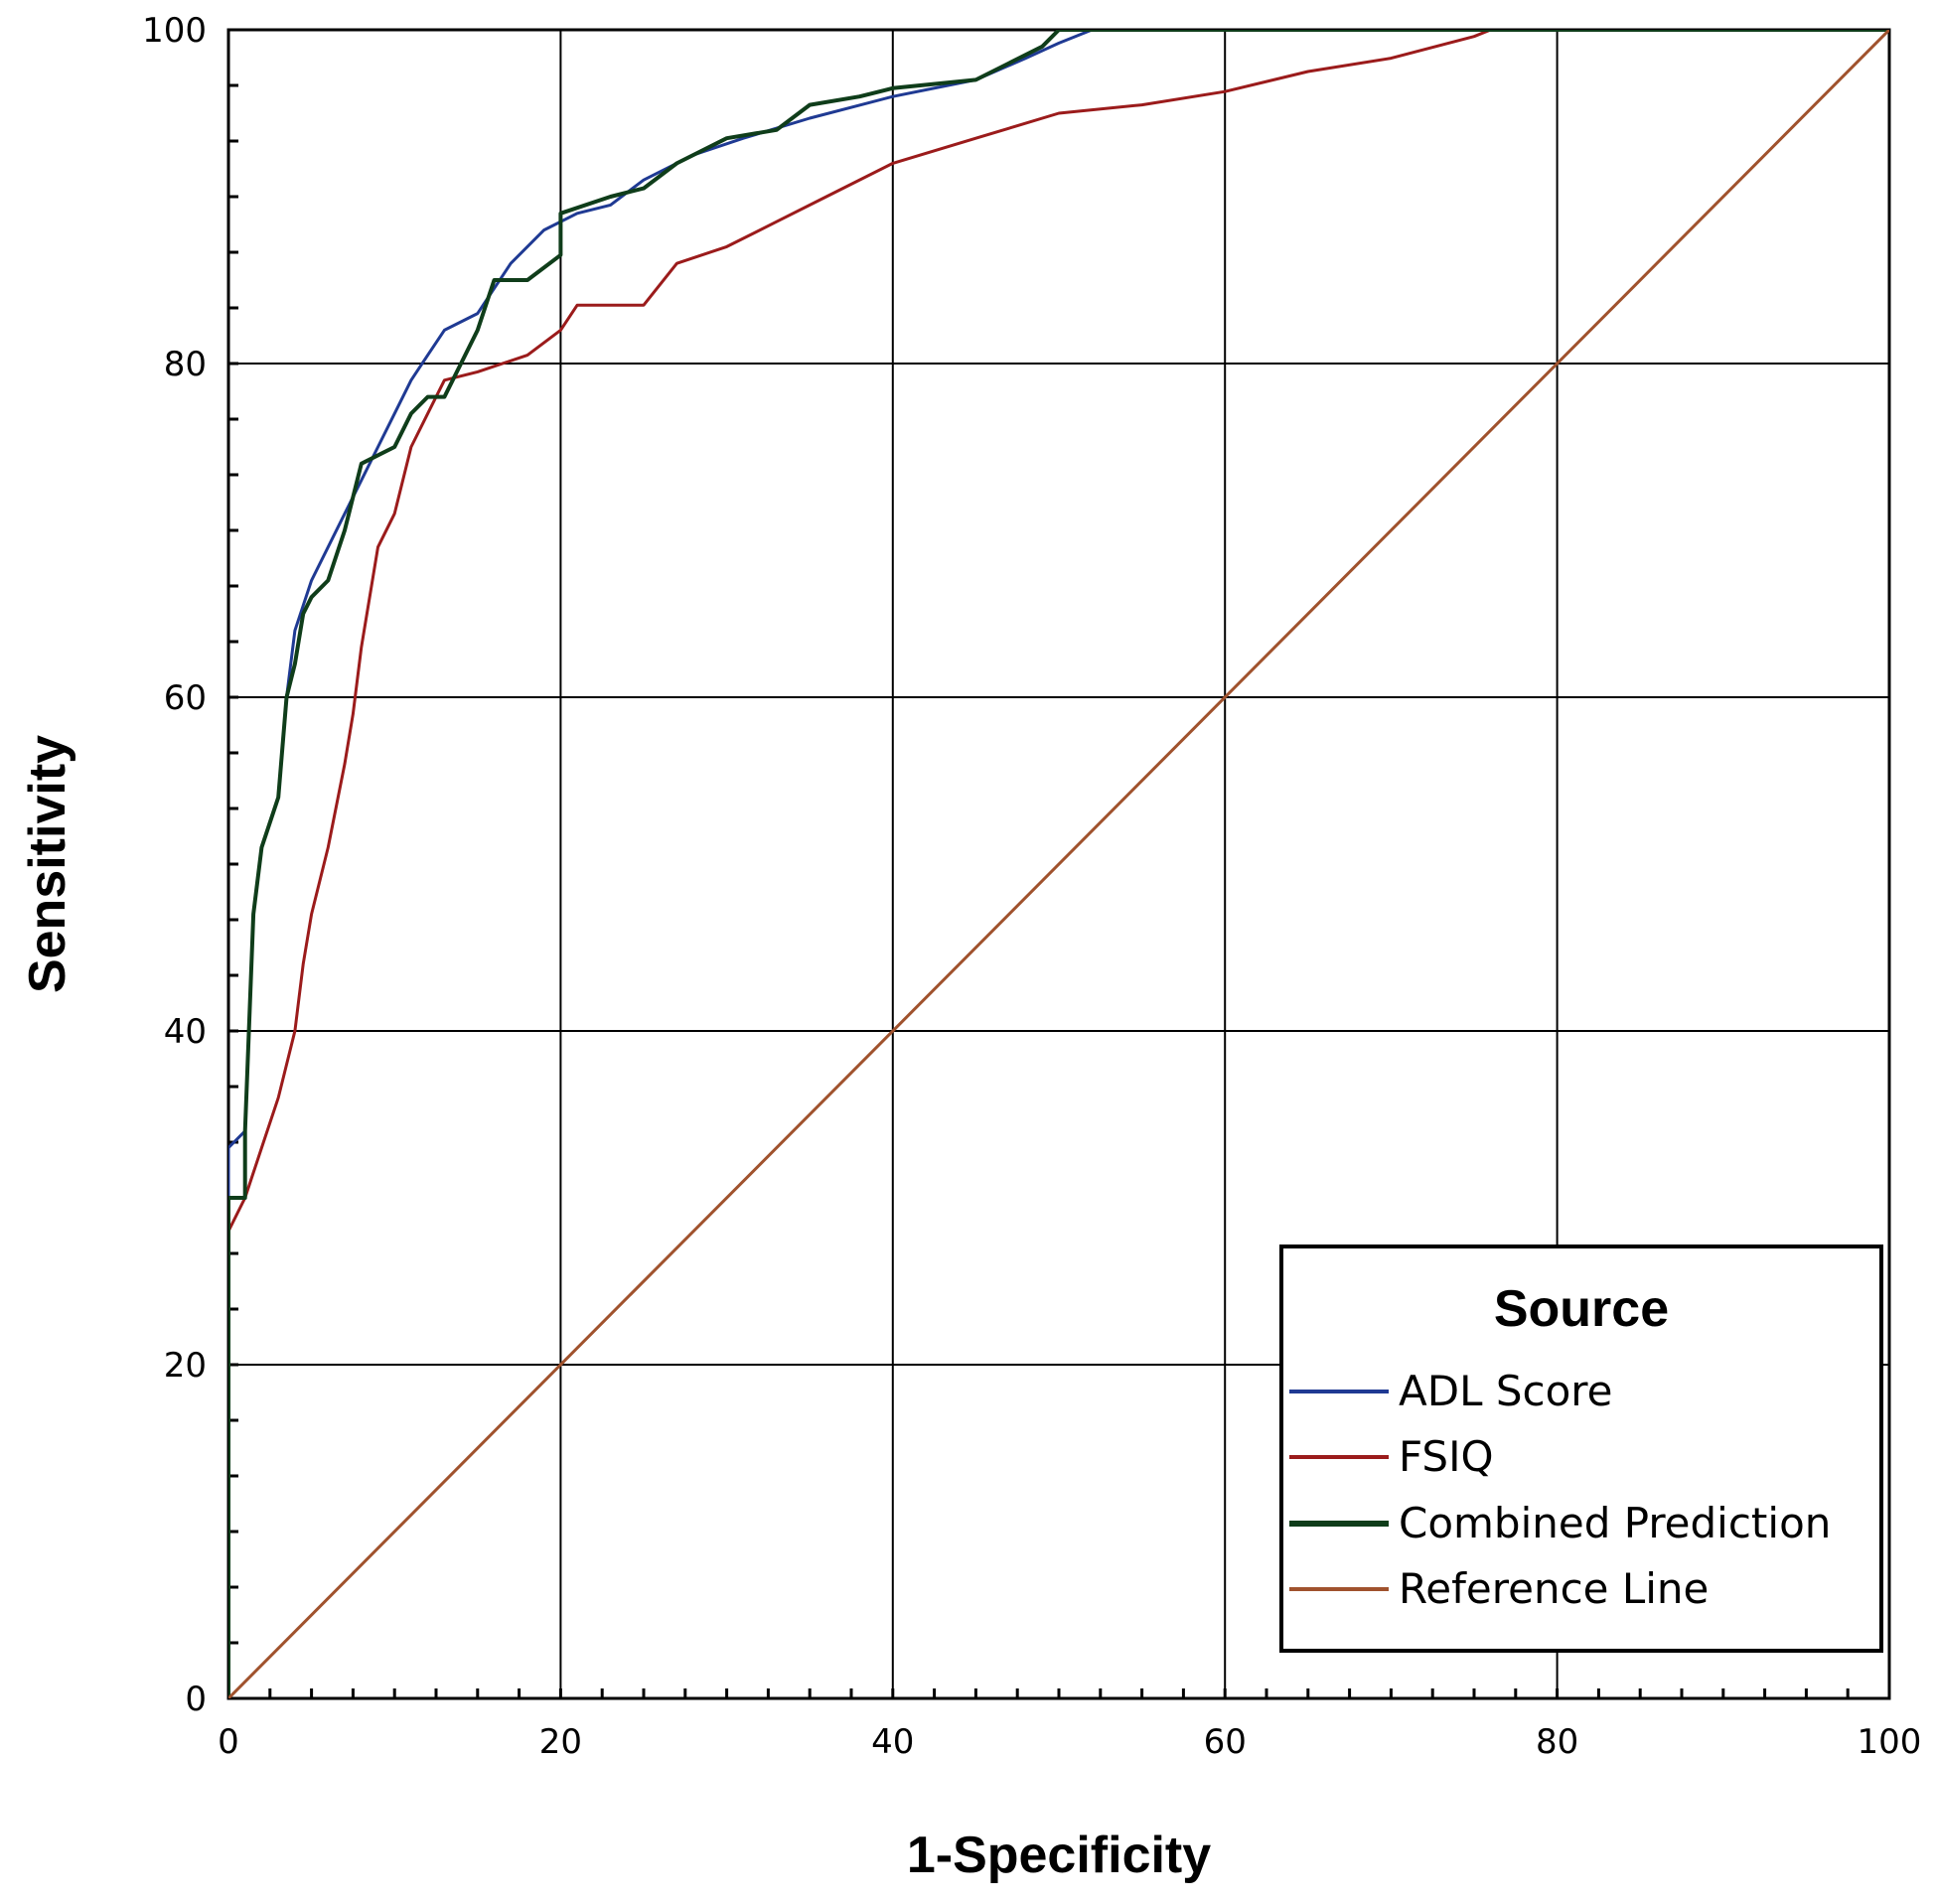 The width and height of the screenshot is (1935, 1904). What do you see at coordinates (1059, 1855) in the screenshot?
I see `x-axis-title: 1-Specificity` at bounding box center [1059, 1855].